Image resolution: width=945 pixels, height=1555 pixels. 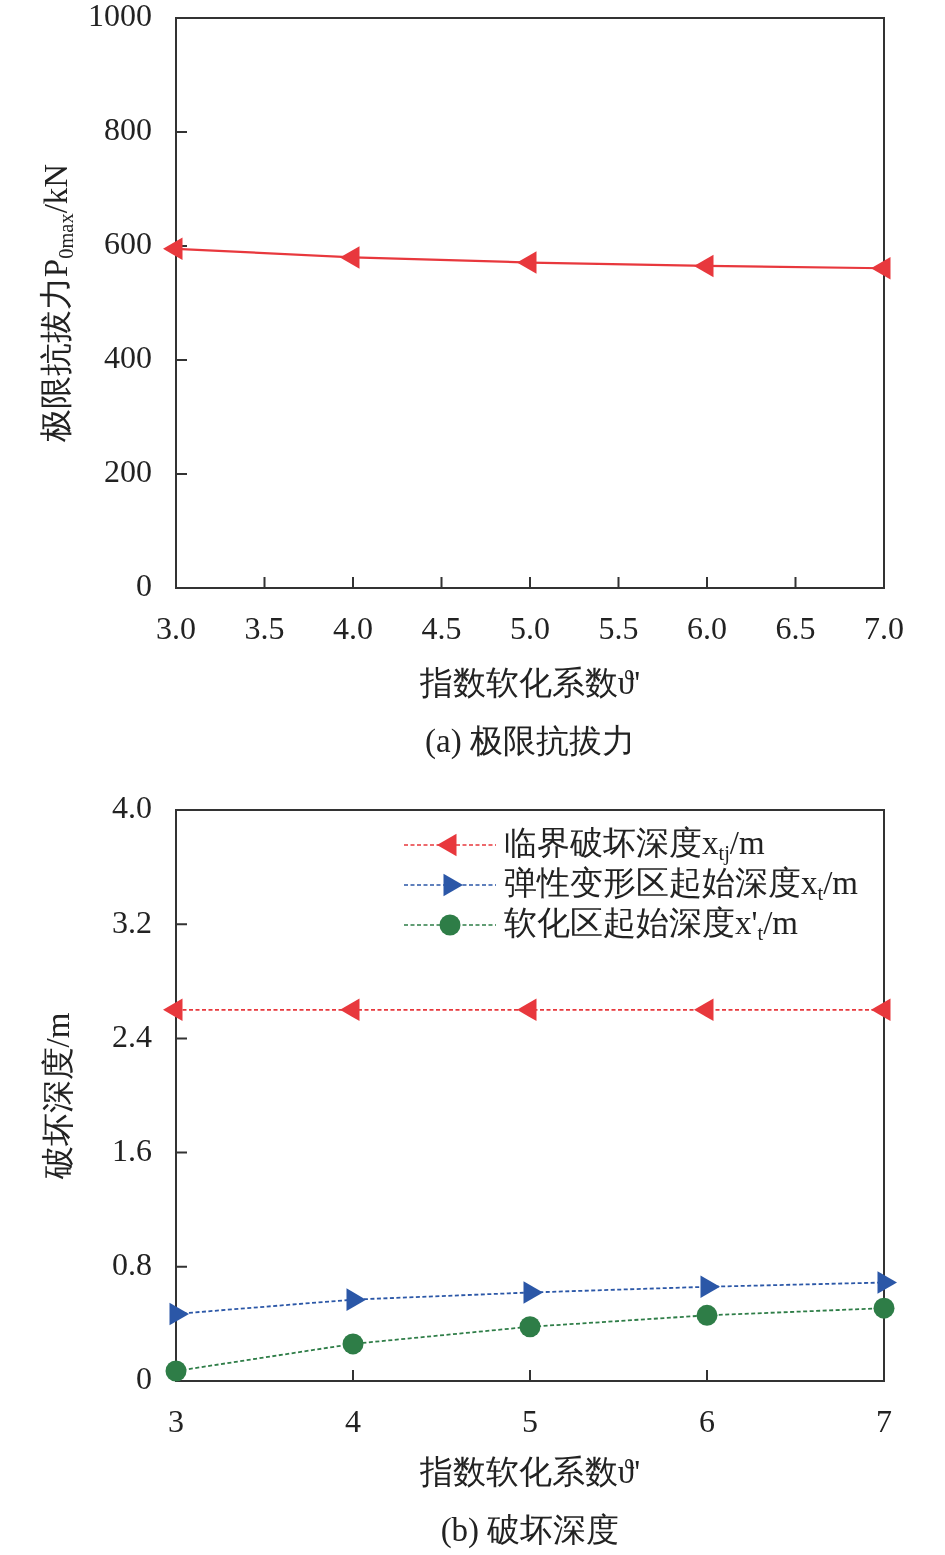 I want to click on y-tick-label: 3.2, so click(x=132, y=921).